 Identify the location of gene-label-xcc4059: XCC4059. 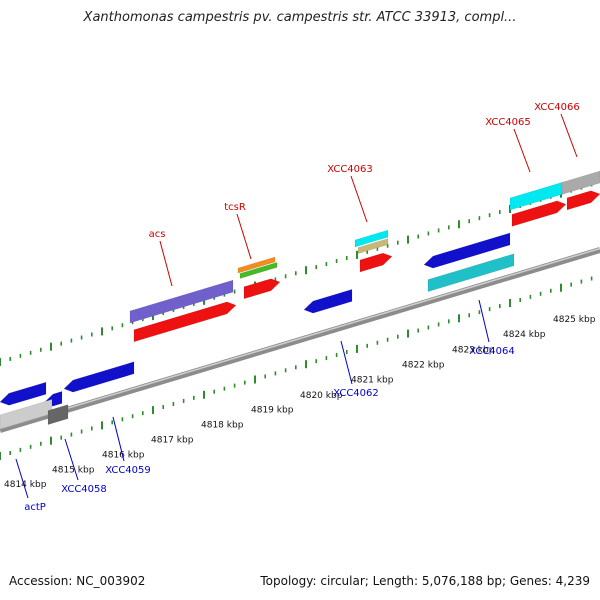
(128, 470).